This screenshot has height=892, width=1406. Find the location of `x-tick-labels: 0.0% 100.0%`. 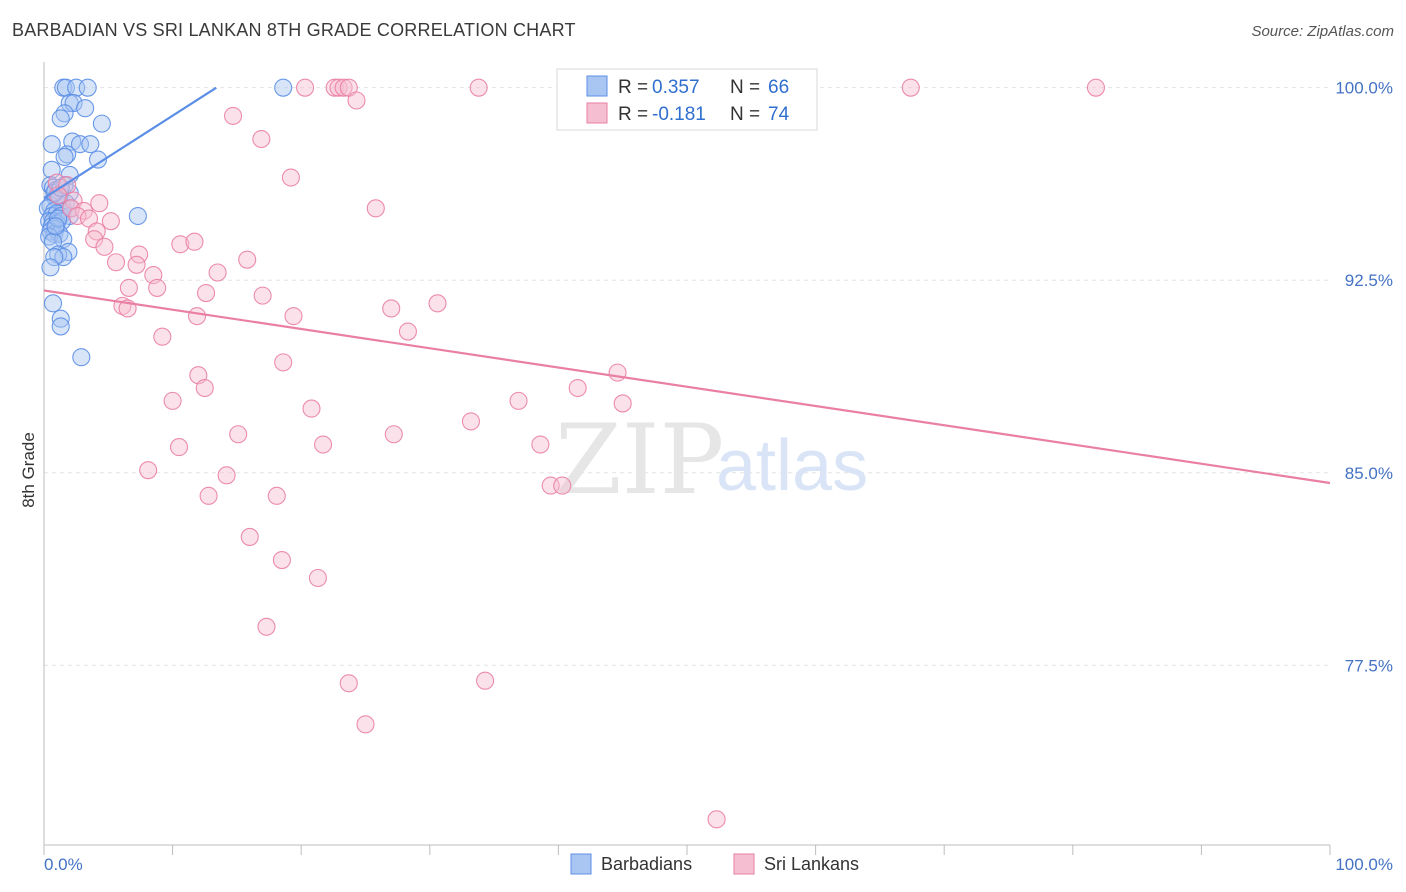

x-tick-labels: 0.0% 100.0% is located at coordinates (718, 864).